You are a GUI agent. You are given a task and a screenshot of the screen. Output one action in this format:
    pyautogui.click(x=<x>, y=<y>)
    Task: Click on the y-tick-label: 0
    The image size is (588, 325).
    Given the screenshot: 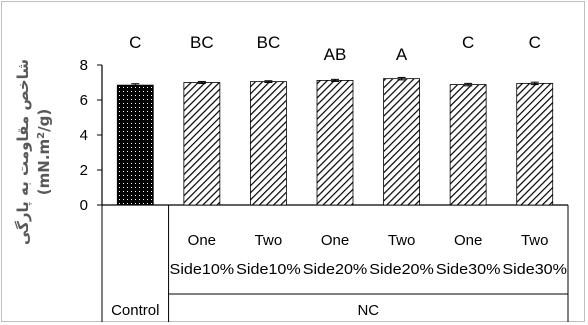 What is the action you would take?
    pyautogui.click(x=84, y=205)
    